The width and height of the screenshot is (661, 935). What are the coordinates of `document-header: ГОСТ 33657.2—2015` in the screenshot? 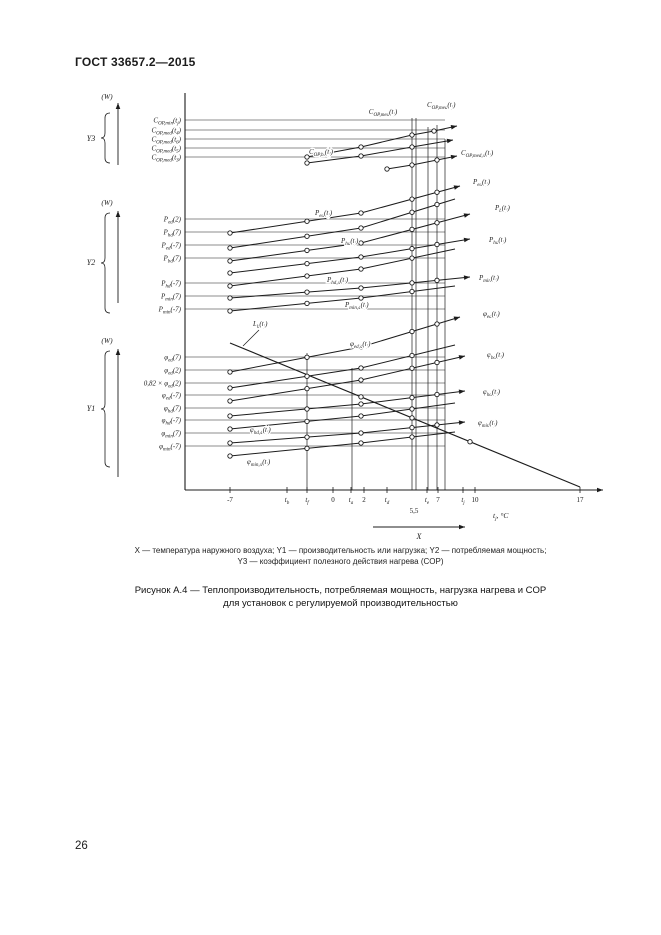 It's located at (135, 62).